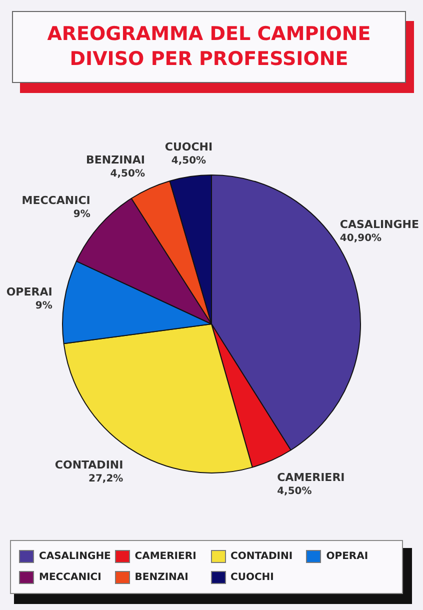 The image size is (423, 610). I want to click on slice-label: OPERAI, so click(29, 292).